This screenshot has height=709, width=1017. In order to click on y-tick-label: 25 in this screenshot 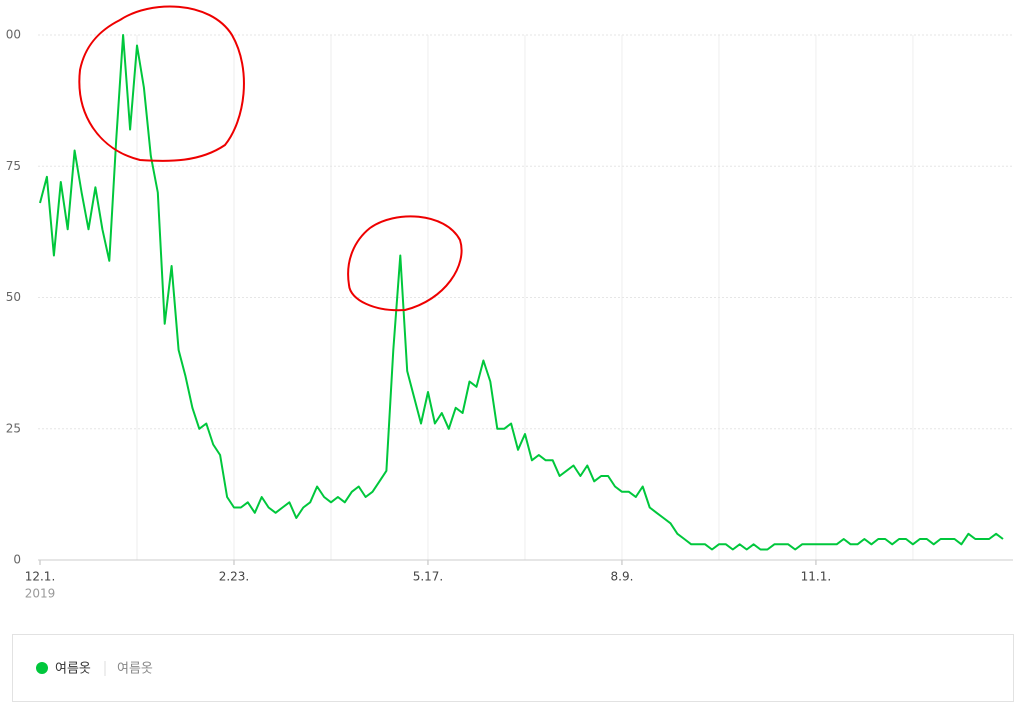, I will do `click(13, 428)`.